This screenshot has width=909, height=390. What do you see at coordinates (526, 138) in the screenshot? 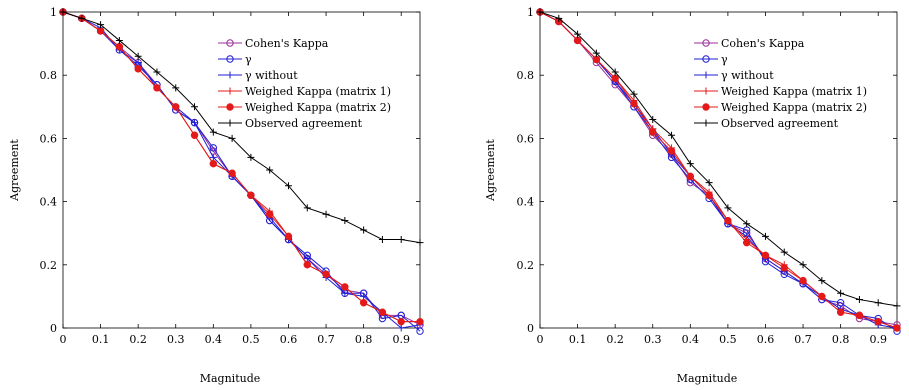
I see `y-tick-label: 0.6` at bounding box center [526, 138].